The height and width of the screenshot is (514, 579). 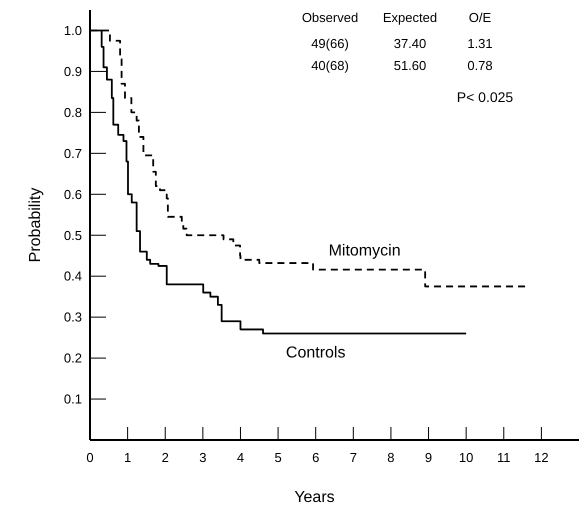 What do you see at coordinates (73, 358) in the screenshot?
I see `y-tick-label: 0.2` at bounding box center [73, 358].